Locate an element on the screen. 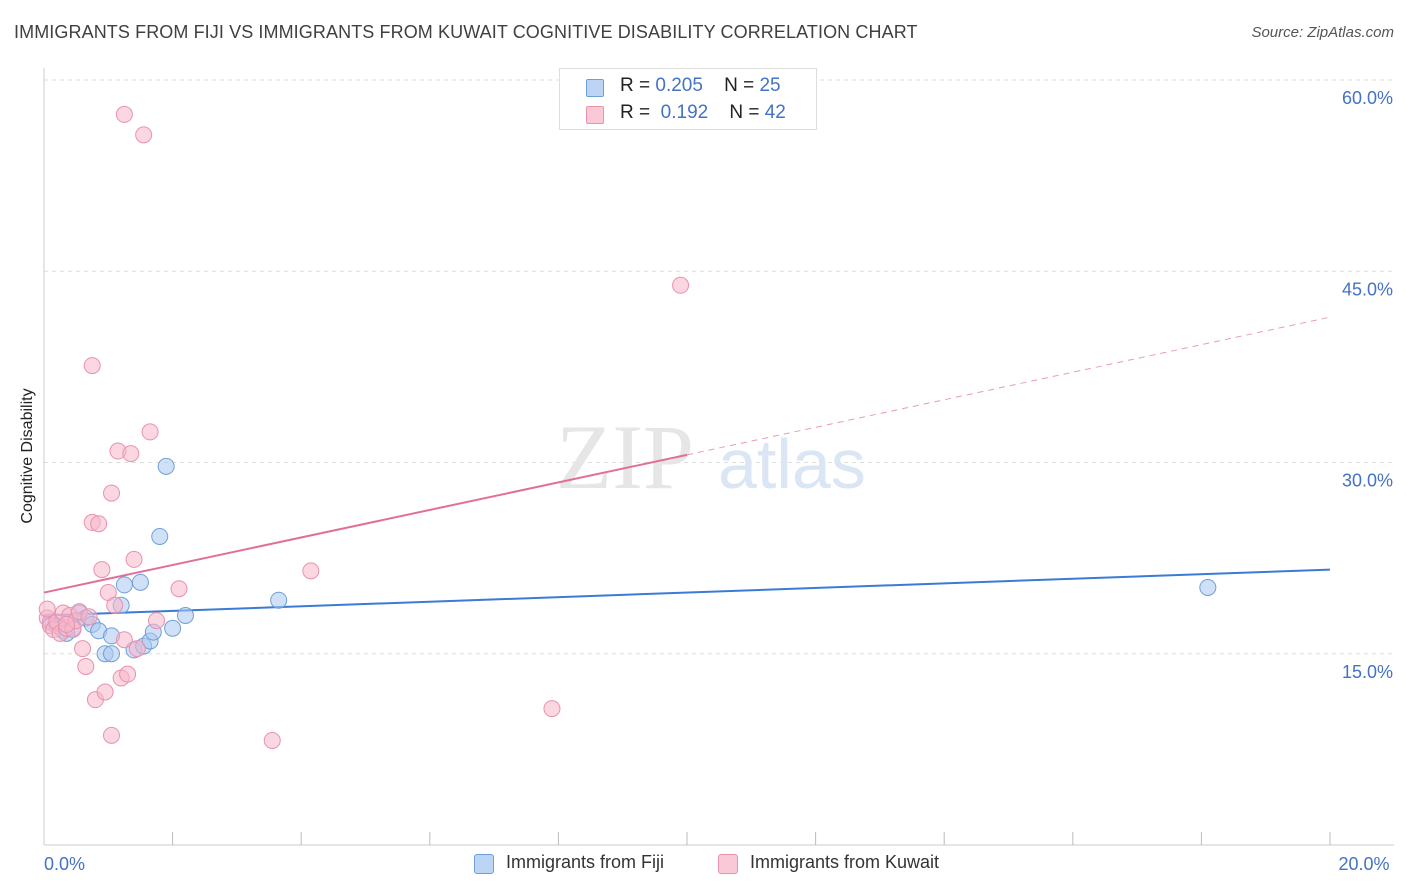  legend-fiji-label: Immigrants from Fiji is located at coordinates (585, 862).